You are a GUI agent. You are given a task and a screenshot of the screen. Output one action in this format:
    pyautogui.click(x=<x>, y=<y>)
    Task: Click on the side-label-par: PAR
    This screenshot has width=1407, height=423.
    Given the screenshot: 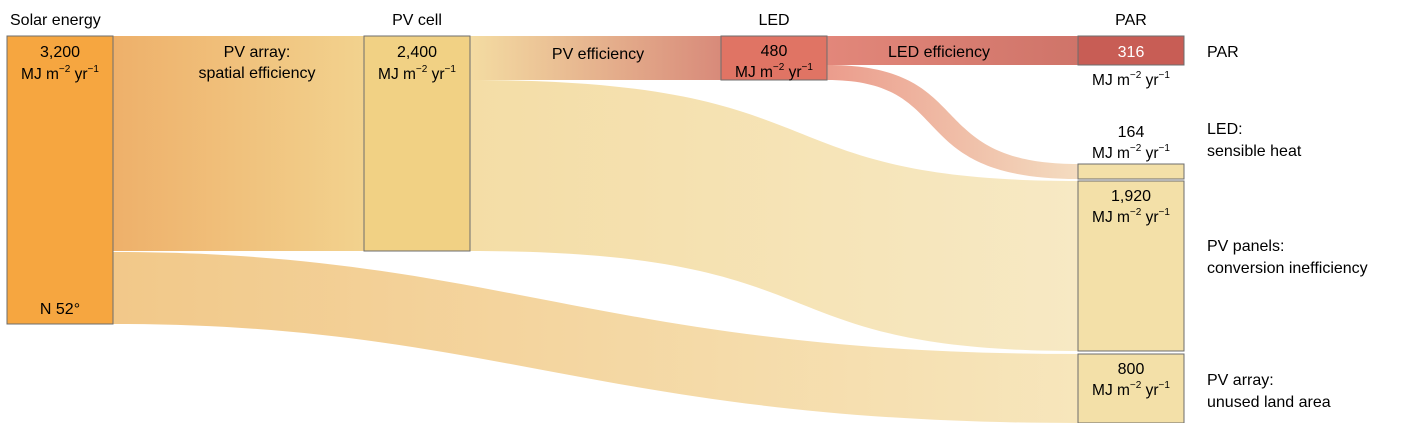 What is the action you would take?
    pyautogui.click(x=1223, y=52)
    